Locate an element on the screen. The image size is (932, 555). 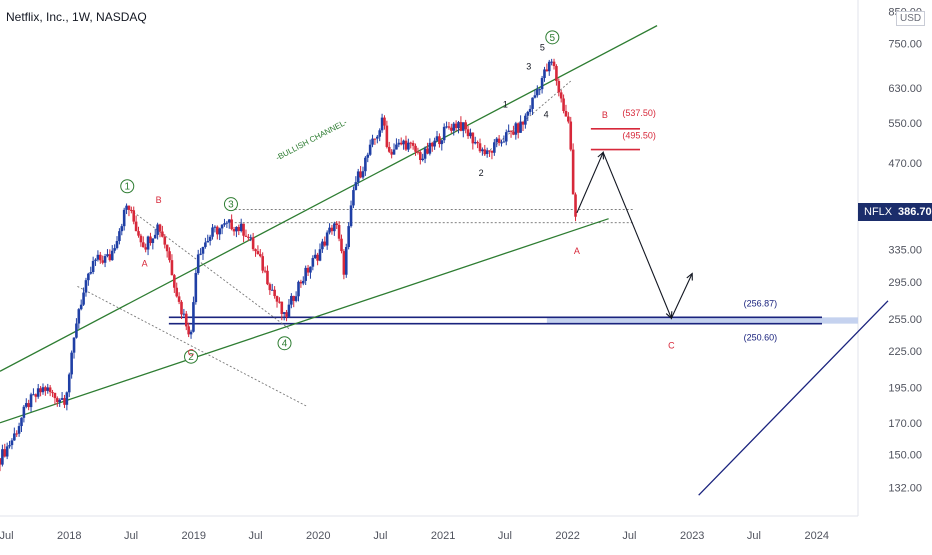
level-label: (250.60) is located at coordinates (761, 338).